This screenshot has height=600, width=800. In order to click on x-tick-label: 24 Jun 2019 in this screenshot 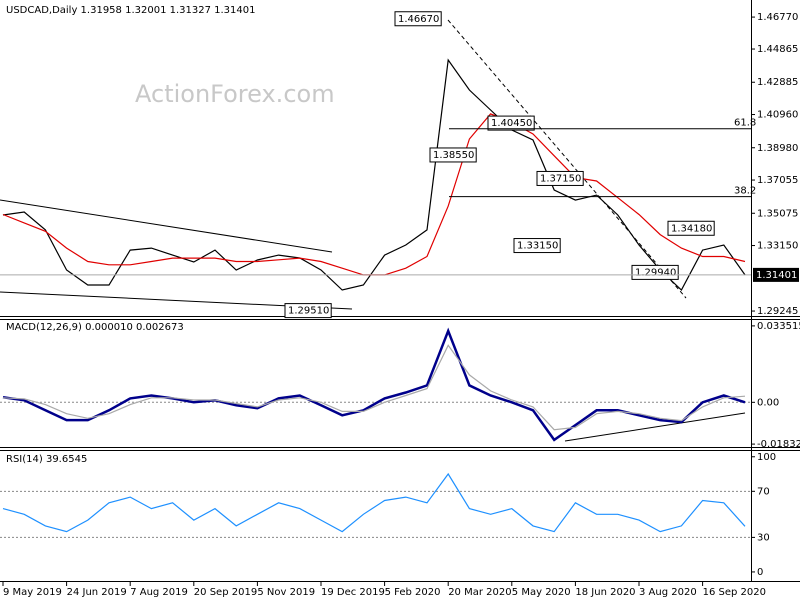, I will do `click(97, 592)`.